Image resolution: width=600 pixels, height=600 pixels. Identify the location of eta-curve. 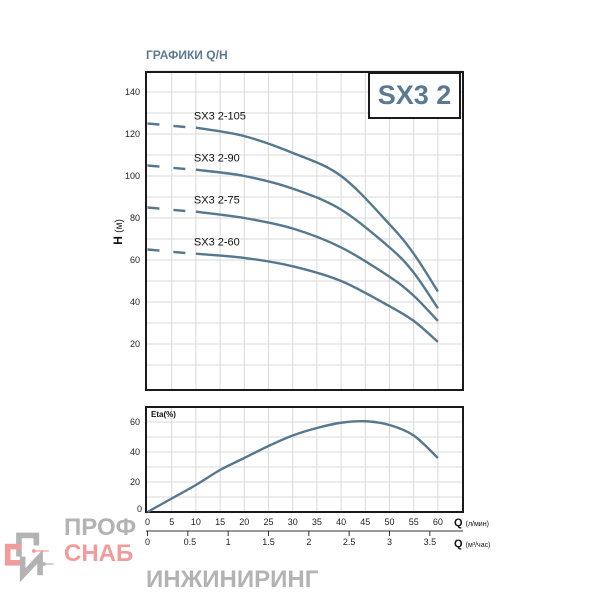
(292, 466).